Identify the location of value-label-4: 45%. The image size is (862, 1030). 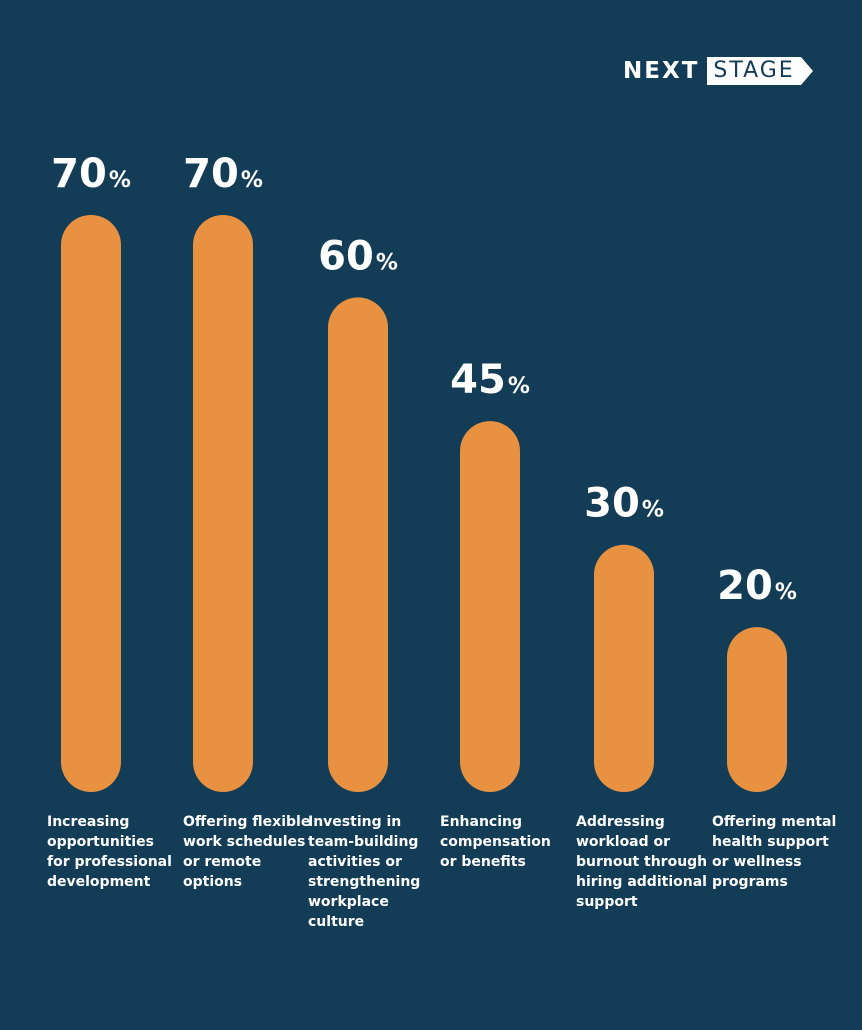
(490, 380).